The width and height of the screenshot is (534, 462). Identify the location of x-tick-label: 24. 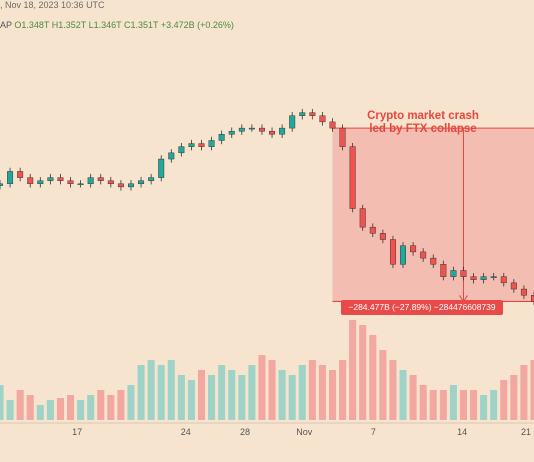
(185, 432).